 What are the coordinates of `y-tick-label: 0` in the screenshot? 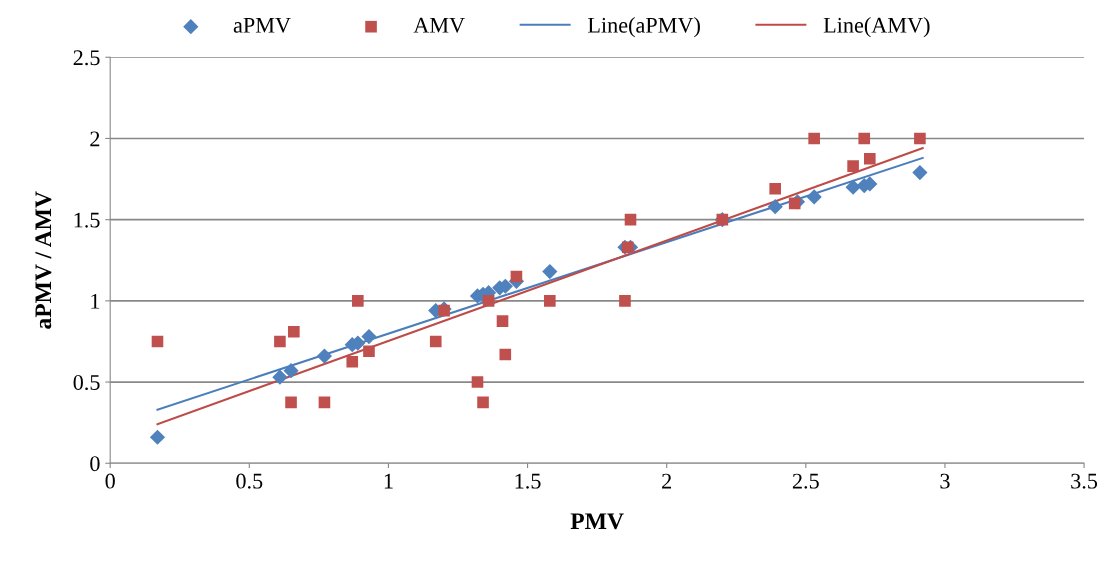 It's located at (95, 464).